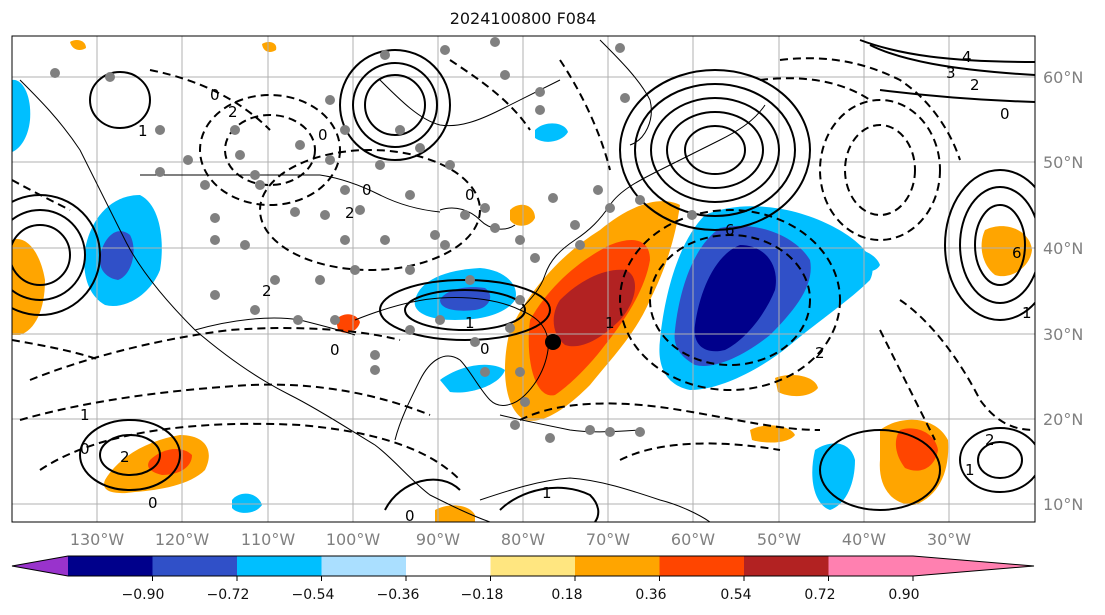 The height and width of the screenshot is (615, 1105). I want to click on positive-anomaly-central-atlantic, so click(796, 386).